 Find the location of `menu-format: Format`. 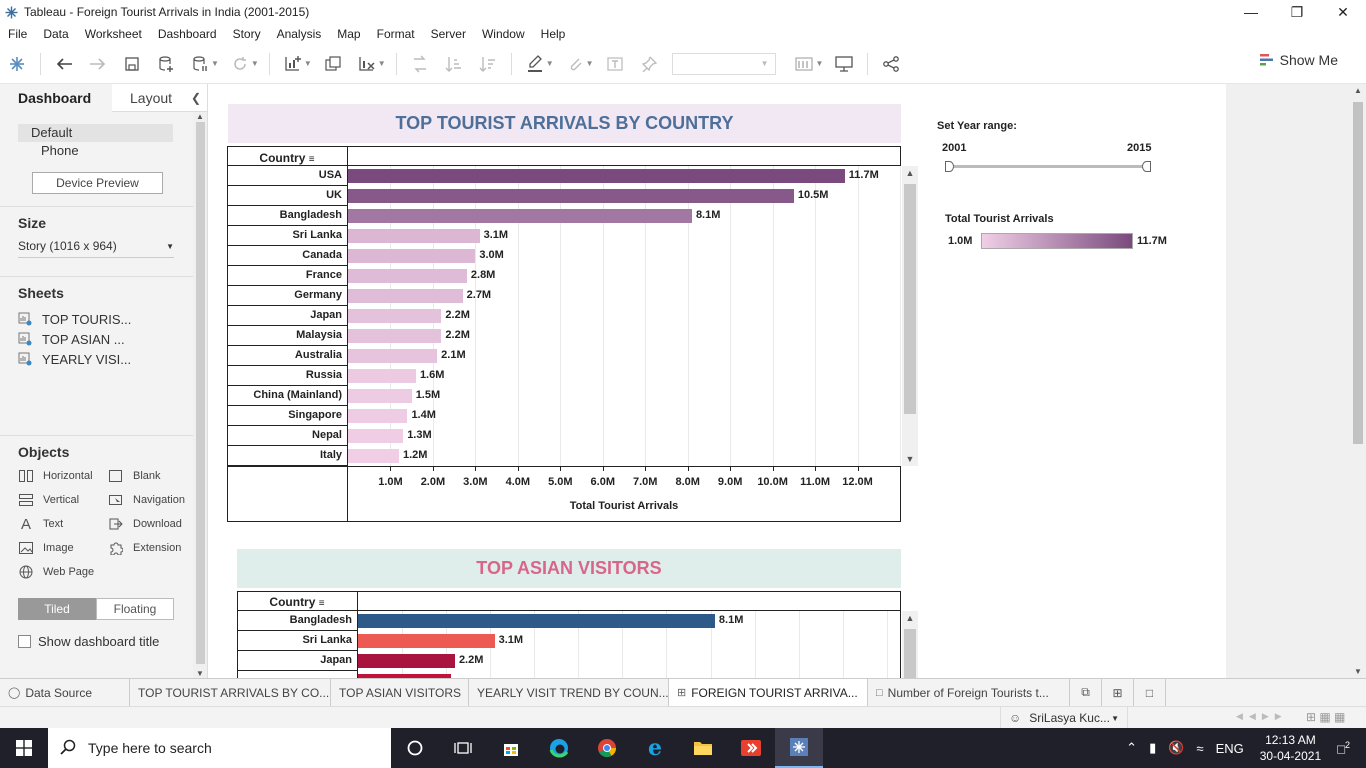

menu-format: Format is located at coordinates (395, 34).